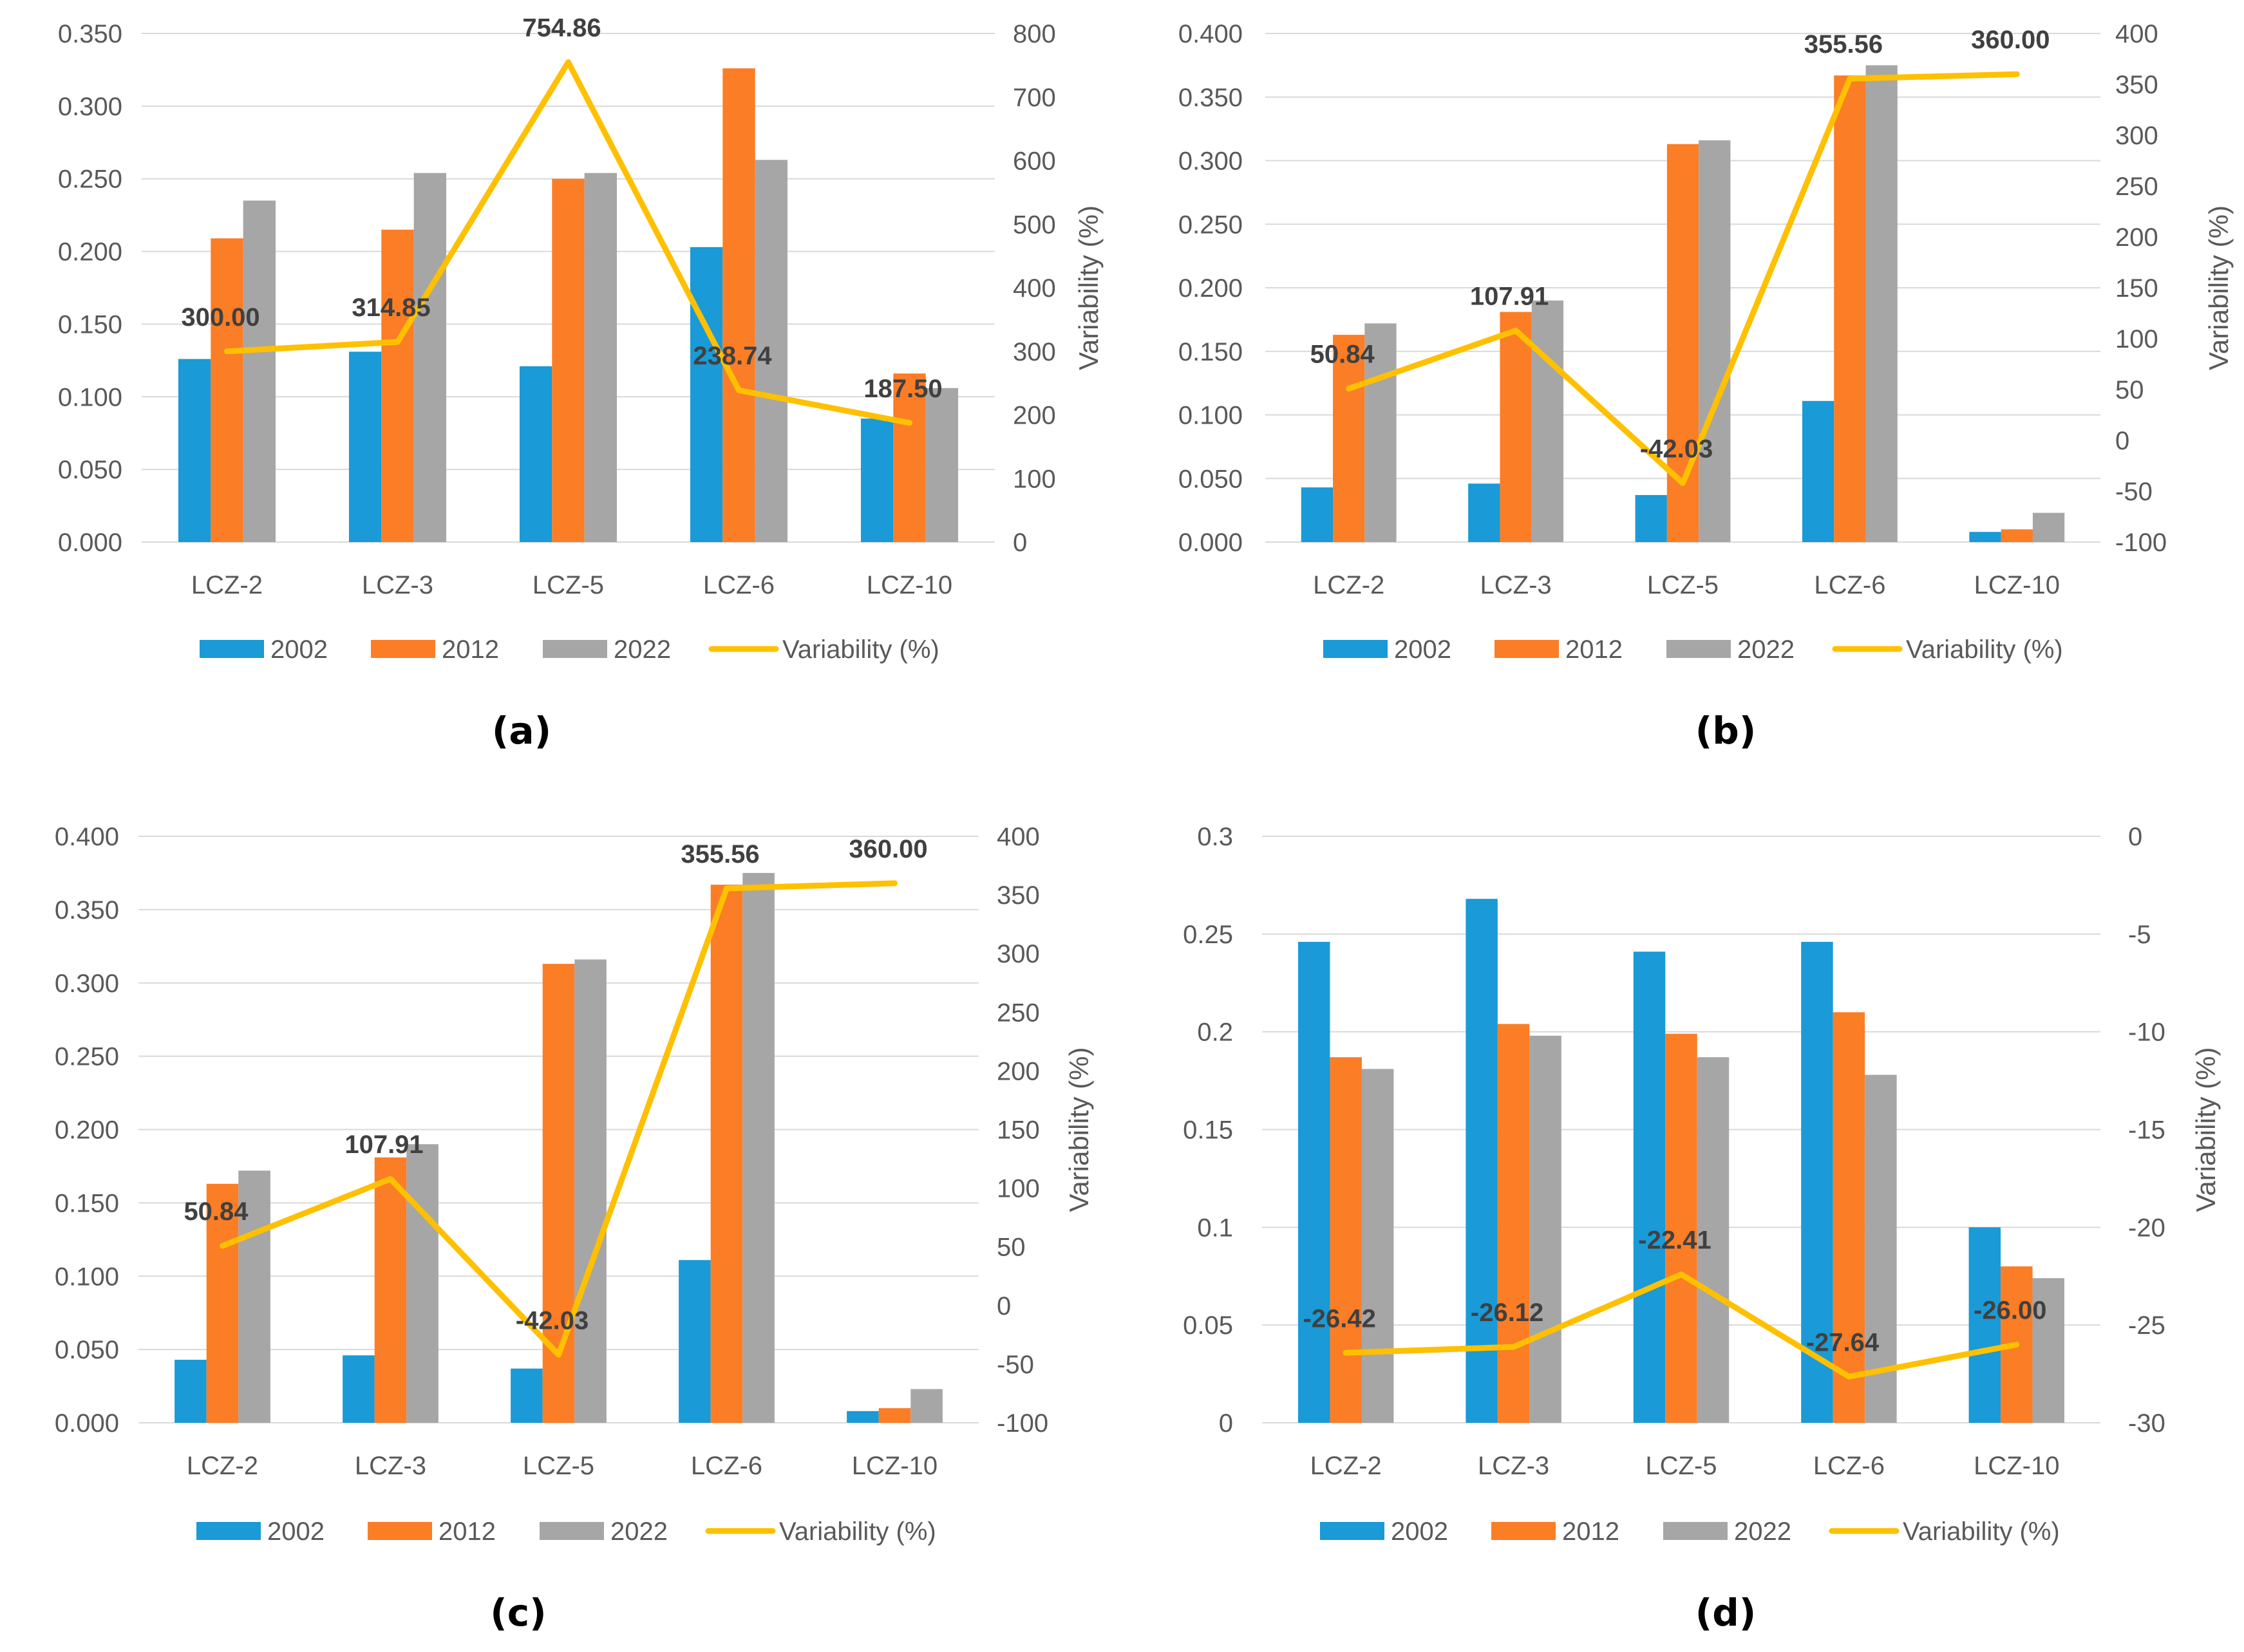  I want to click on y-tick-label: 0.15, so click(1208, 1130).